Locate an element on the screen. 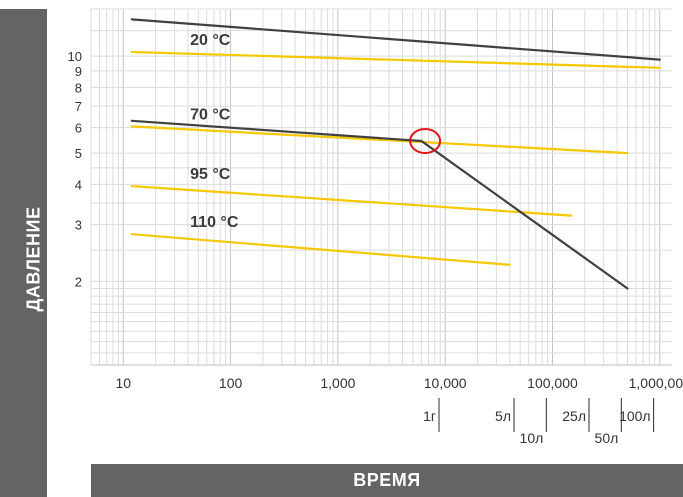  time-marker-label: 5л is located at coordinates (503, 416).